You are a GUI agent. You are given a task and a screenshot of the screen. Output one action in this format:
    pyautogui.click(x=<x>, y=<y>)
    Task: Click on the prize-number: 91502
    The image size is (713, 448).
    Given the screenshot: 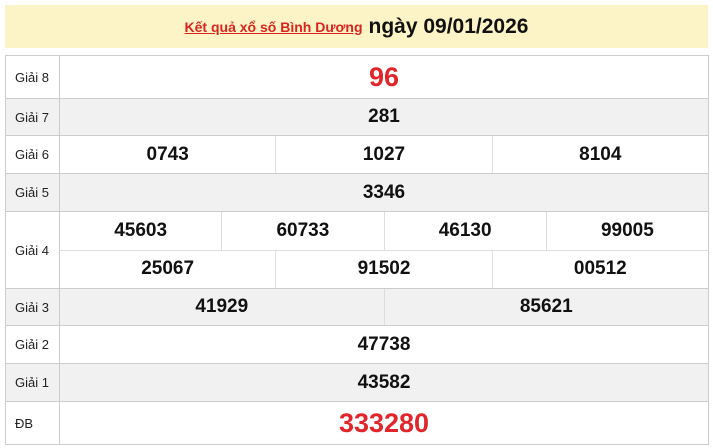 What is the action you would take?
    pyautogui.click(x=383, y=269)
    